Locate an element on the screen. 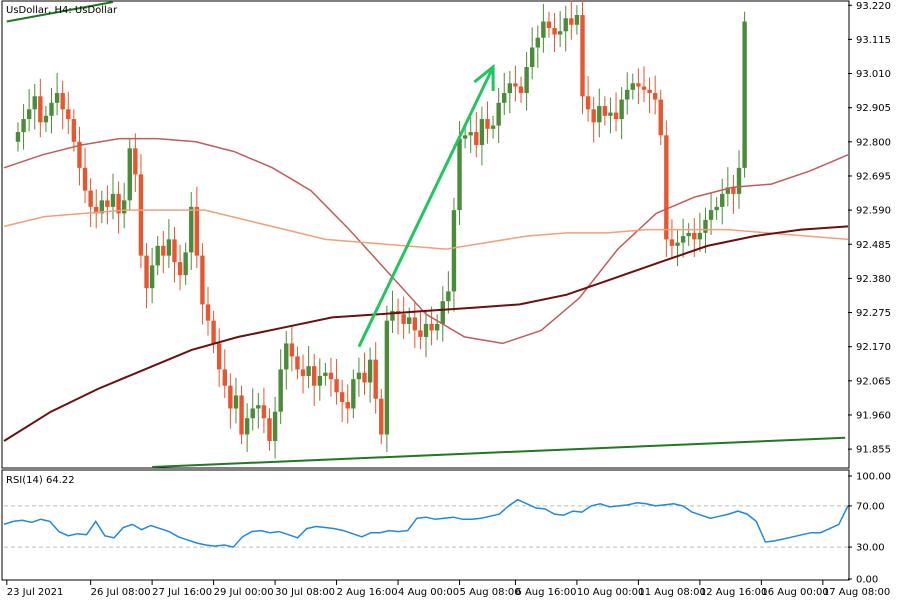  trend-arrow-shaft is located at coordinates (426, 207).